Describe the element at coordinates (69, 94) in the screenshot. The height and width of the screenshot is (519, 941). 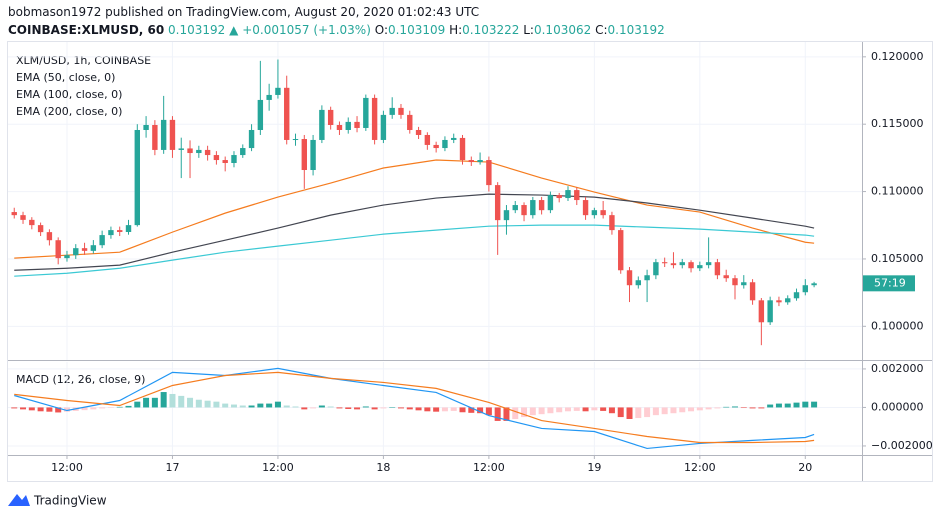
I see `legend-entry: EMA (100, close, 0)` at that location.